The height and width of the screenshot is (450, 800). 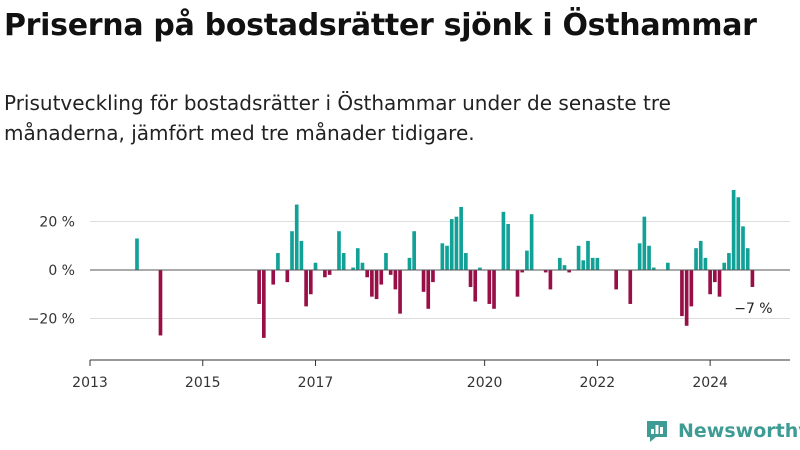 What do you see at coordinates (316, 383) in the screenshot?
I see `x-tick-label: 2017` at bounding box center [316, 383].